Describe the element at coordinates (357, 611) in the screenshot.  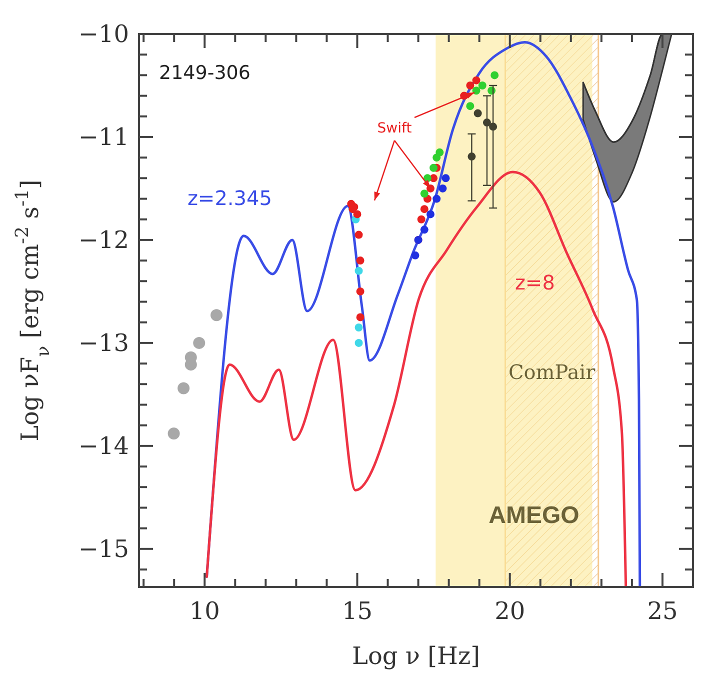
I see `x-tick-label: 15` at that location.